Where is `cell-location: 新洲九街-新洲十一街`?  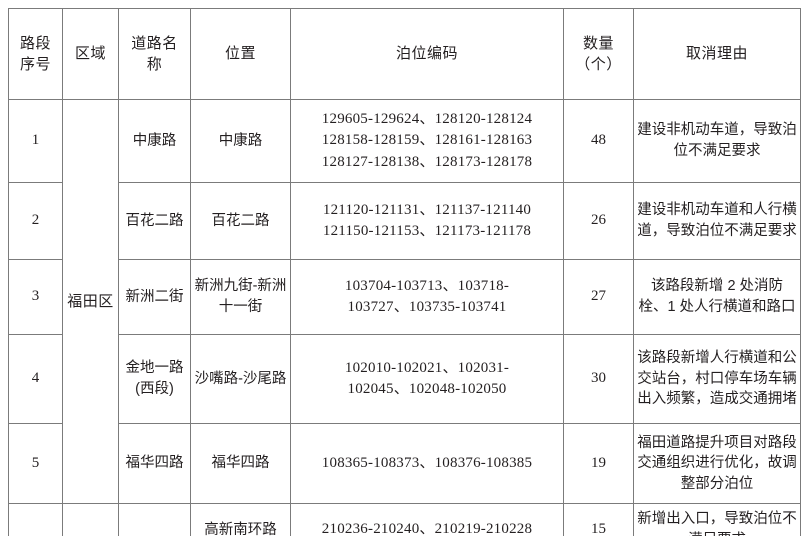 cell-location: 新洲九街-新洲十一街 is located at coordinates (240, 297).